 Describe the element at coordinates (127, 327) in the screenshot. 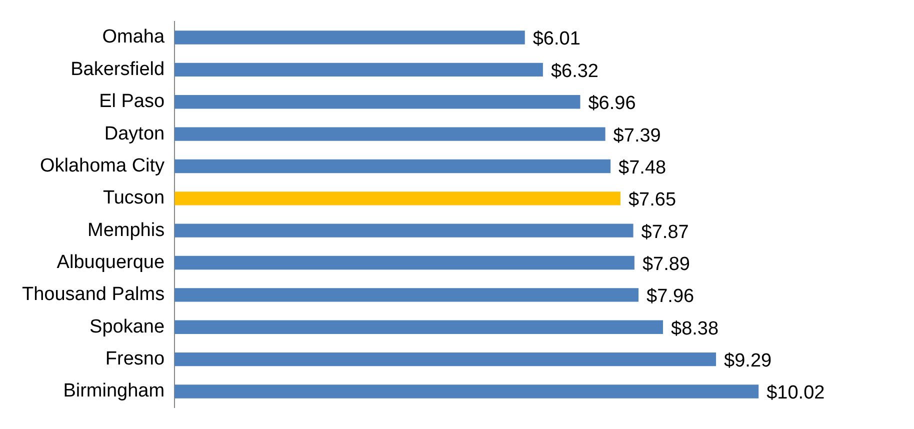

I see `y-tick-label: Spokane` at that location.